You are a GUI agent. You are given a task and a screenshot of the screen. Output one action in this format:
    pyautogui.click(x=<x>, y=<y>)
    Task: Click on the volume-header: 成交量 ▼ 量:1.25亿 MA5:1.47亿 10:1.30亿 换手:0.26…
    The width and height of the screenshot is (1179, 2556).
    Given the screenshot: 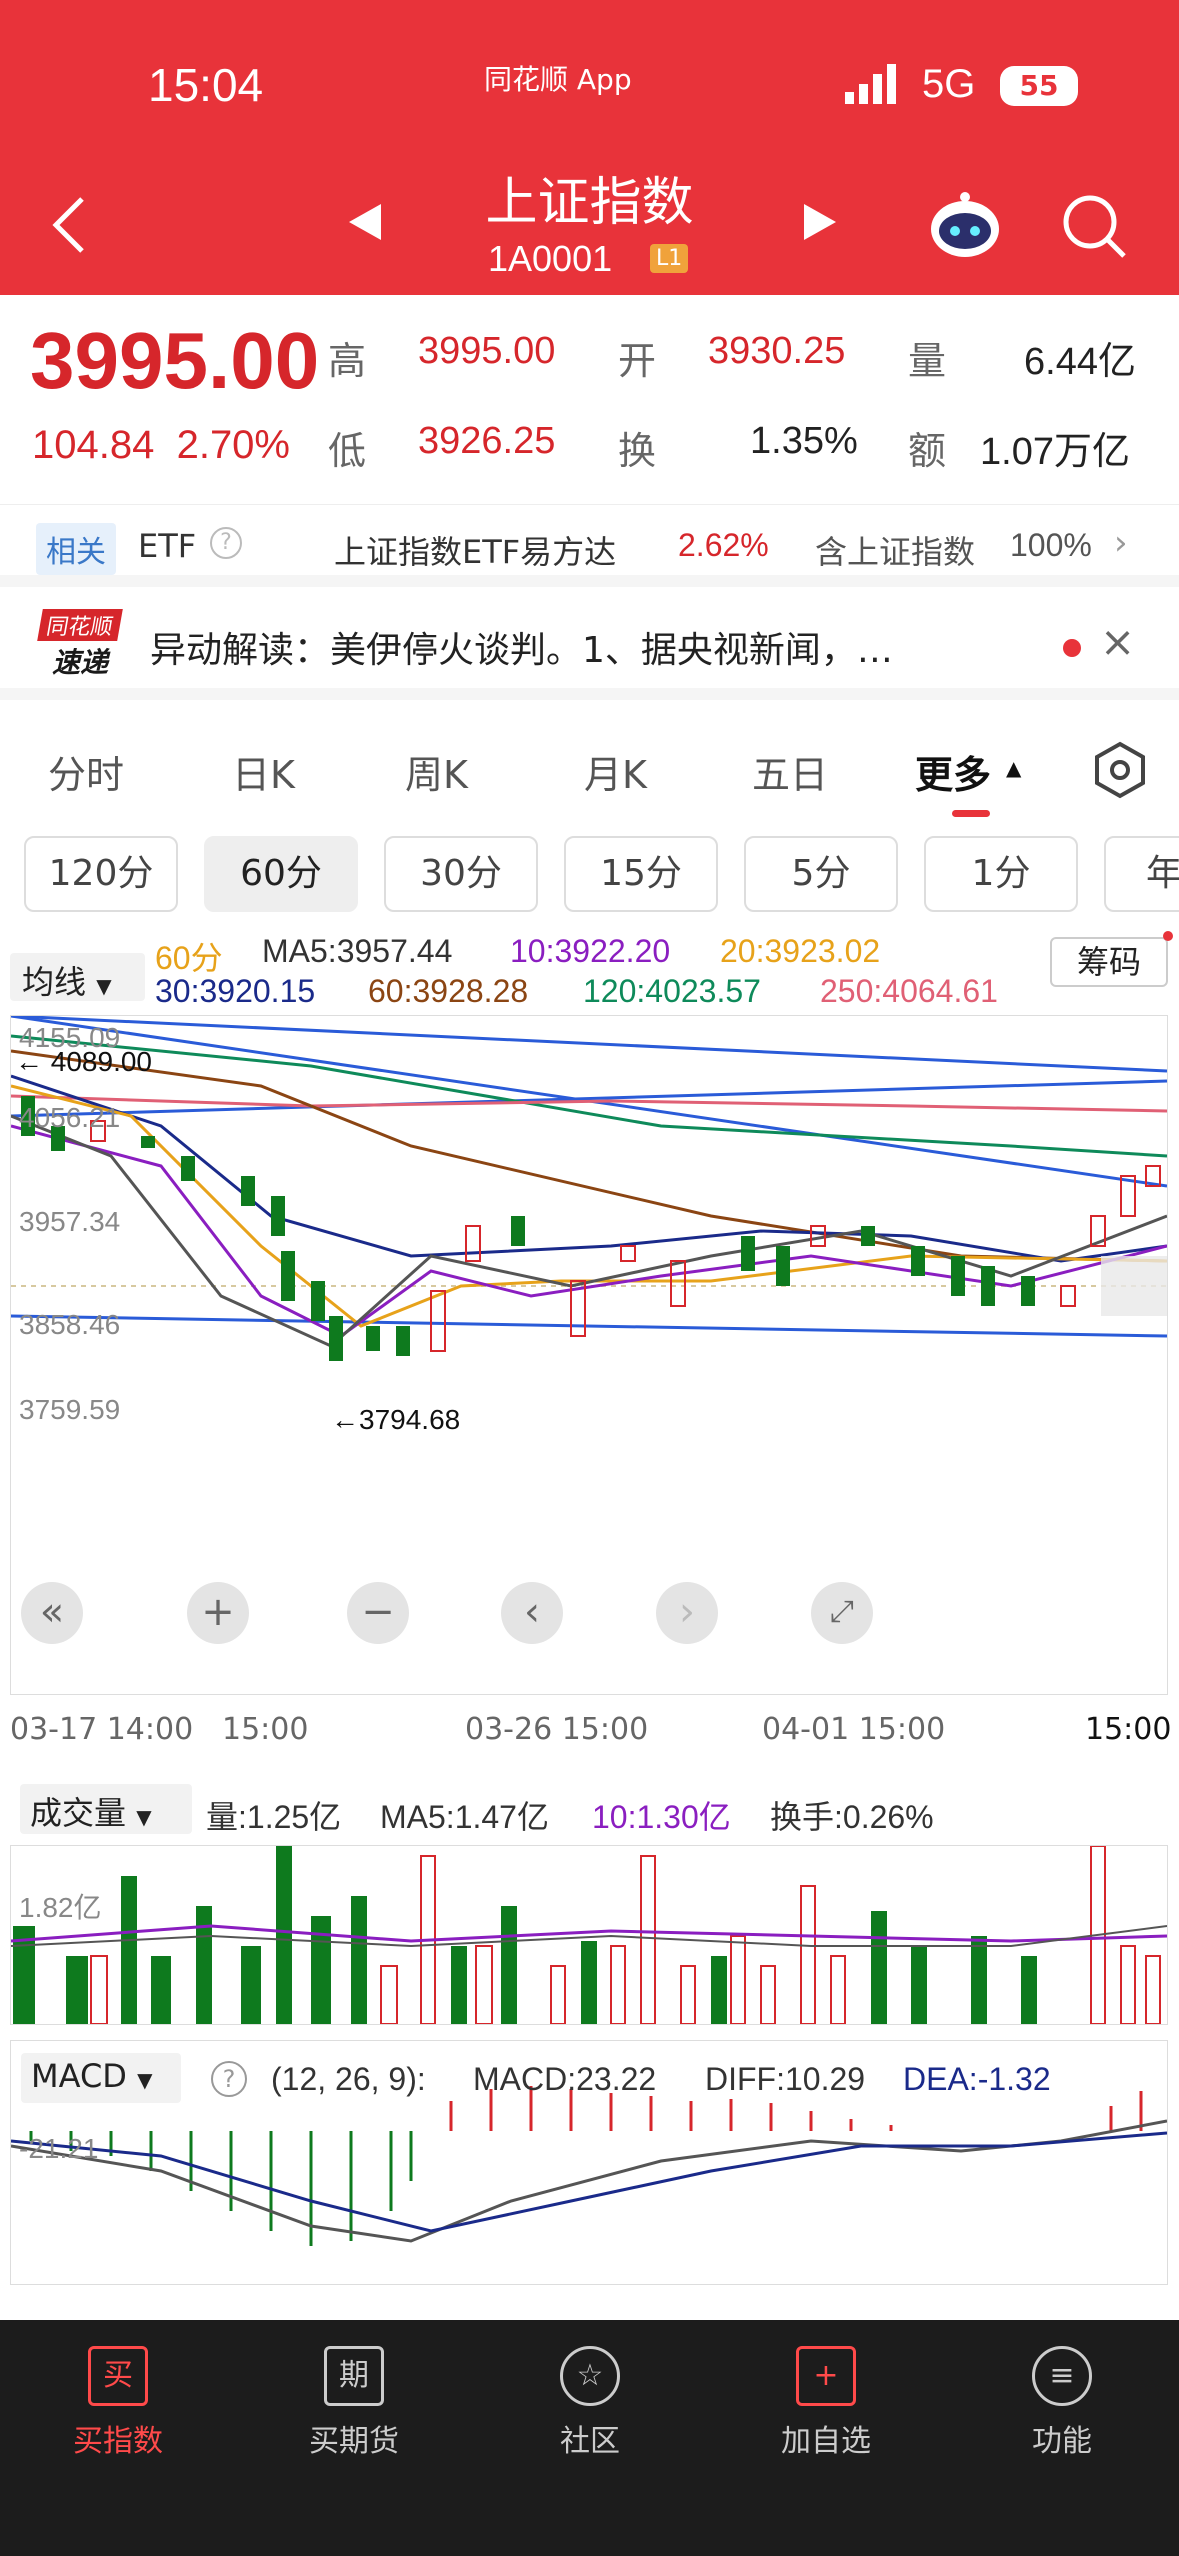 What is the action you would take?
    pyautogui.click(x=589, y=1807)
    